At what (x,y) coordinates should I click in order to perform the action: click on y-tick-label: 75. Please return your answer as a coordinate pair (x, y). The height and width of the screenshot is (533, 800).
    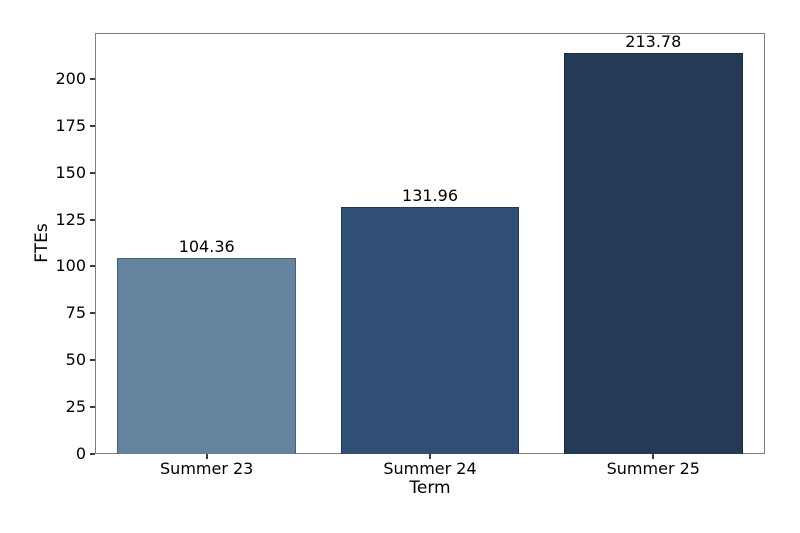
    Looking at the image, I should click on (75, 313).